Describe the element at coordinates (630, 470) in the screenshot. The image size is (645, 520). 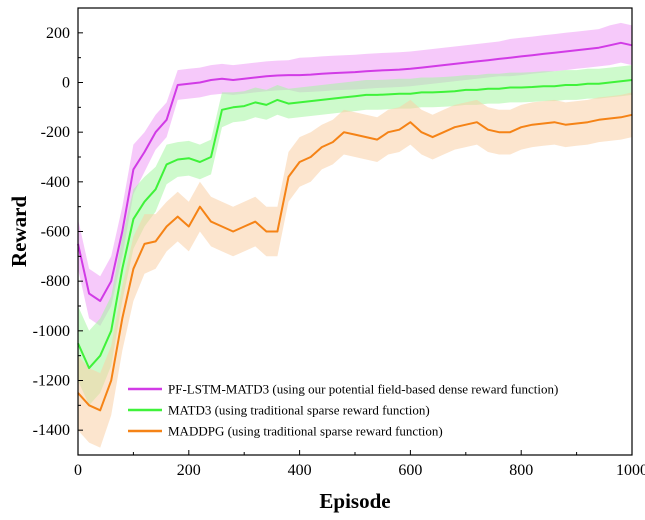
I see `x-tick-label: 1000` at that location.